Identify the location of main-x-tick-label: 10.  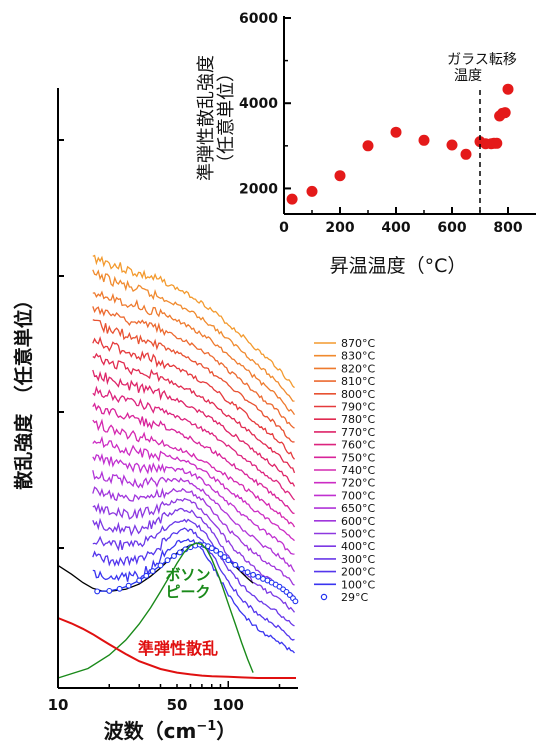
(58, 705).